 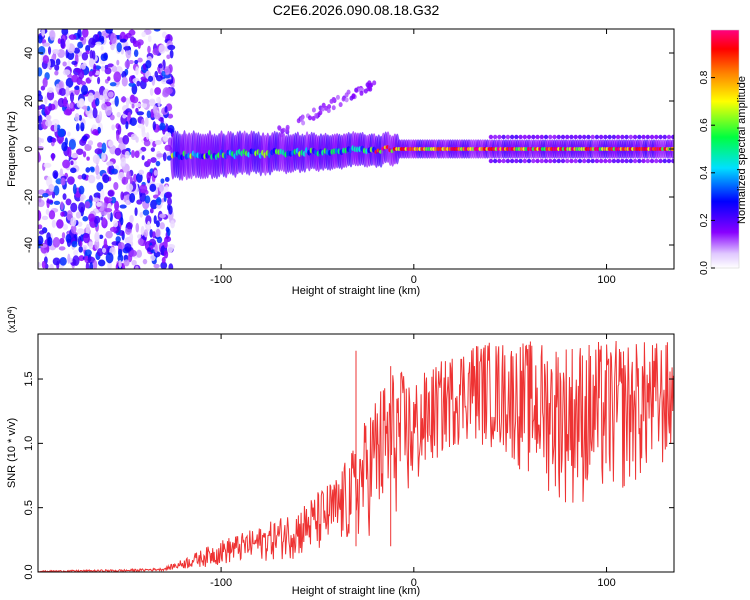 What do you see at coordinates (29, 245) in the screenshot?
I see `spectrogram-ytick-label: -40` at bounding box center [29, 245].